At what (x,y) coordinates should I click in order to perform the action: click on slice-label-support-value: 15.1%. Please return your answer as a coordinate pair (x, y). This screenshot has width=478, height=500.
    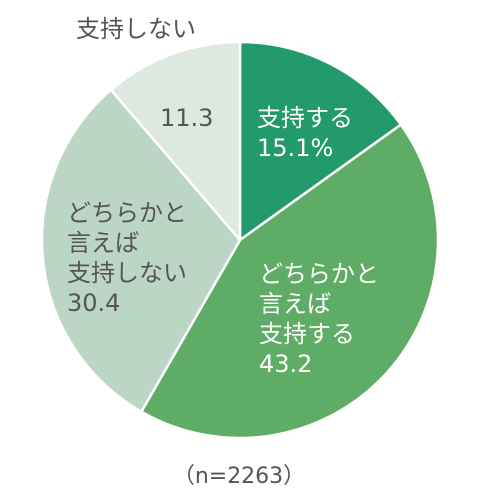
    Looking at the image, I should click on (295, 148).